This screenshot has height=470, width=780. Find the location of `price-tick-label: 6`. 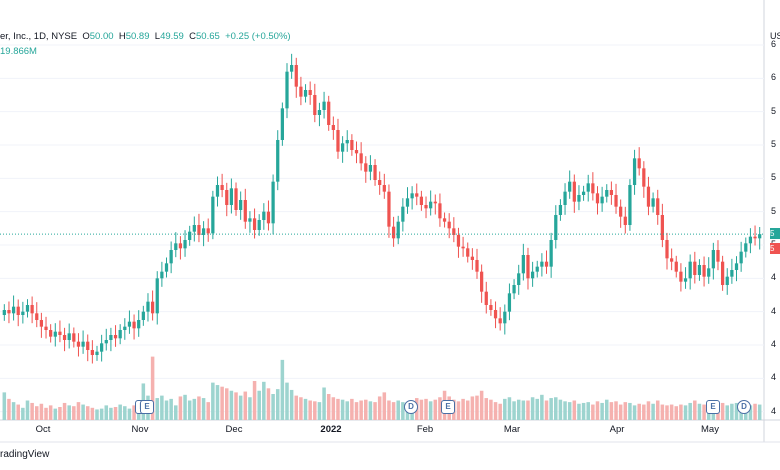

price-tick-label: 6 is located at coordinates (774, 77).